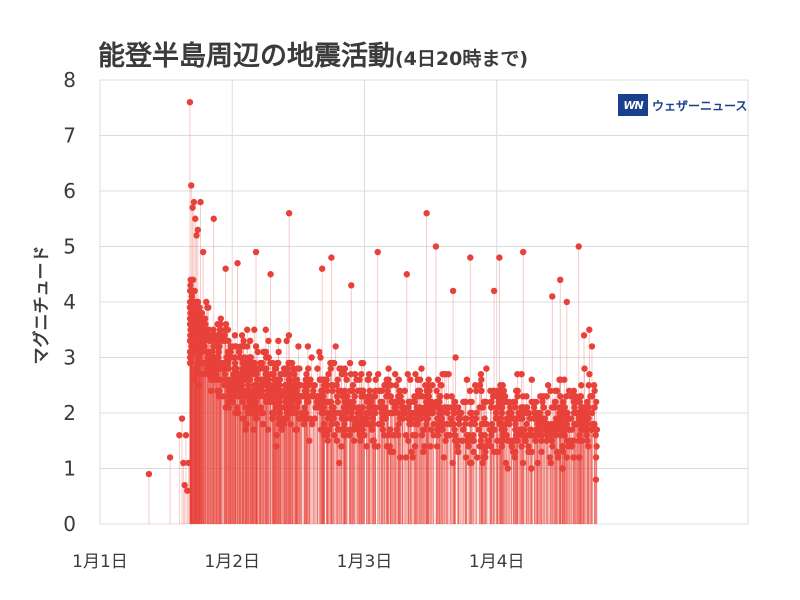 This screenshot has height=600, width=800. What do you see at coordinates (365, 562) in the screenshot?
I see `x-tick-label: 1月3日` at bounding box center [365, 562].